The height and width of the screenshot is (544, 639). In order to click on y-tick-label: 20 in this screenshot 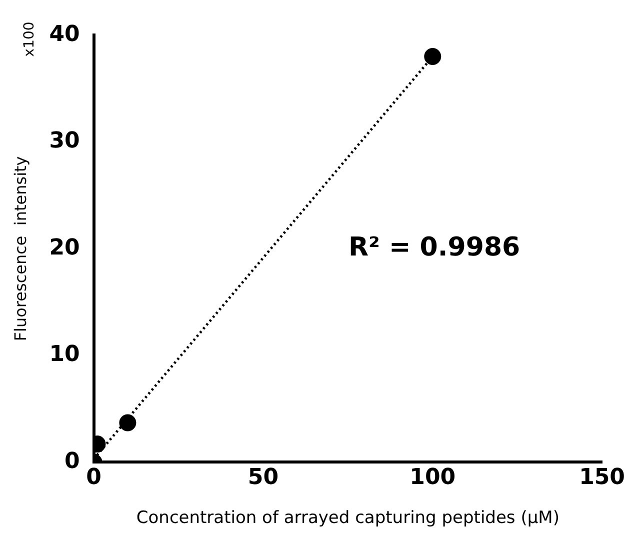, I will do `click(64, 247)`.